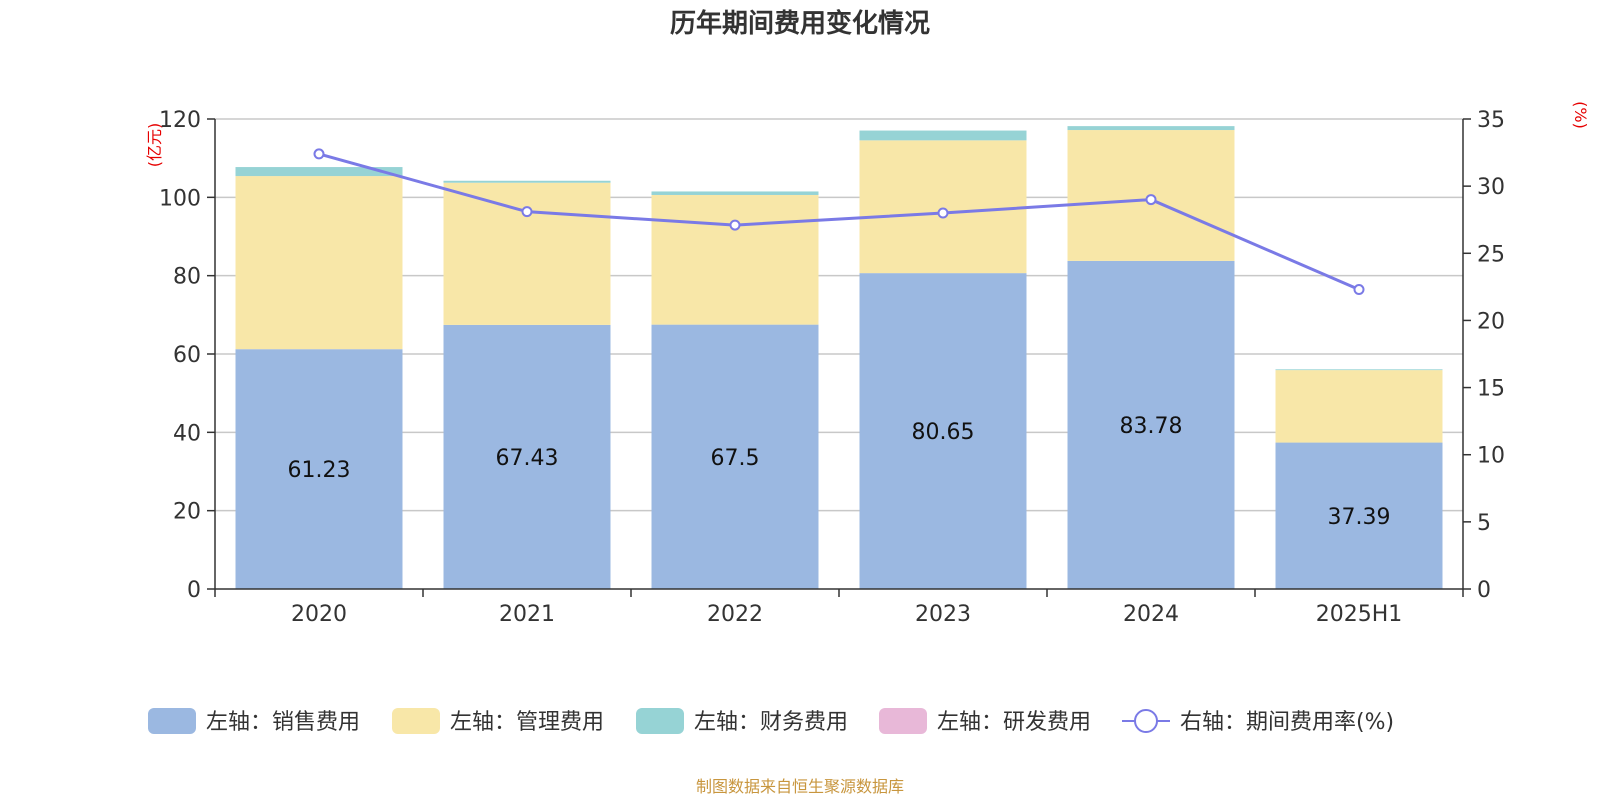 The width and height of the screenshot is (1600, 800). What do you see at coordinates (1580, 115) in the screenshot?
I see `right-axis-unit: (%)` at bounding box center [1580, 115].